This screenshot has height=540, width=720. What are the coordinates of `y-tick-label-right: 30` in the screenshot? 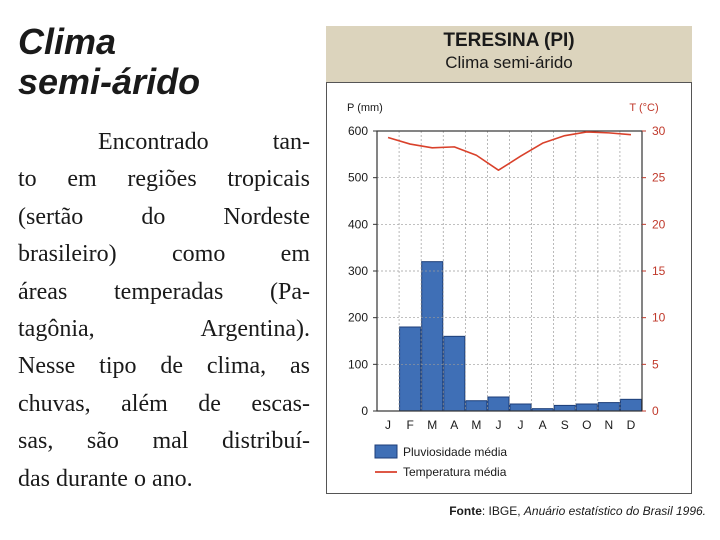 It's located at (659, 131).